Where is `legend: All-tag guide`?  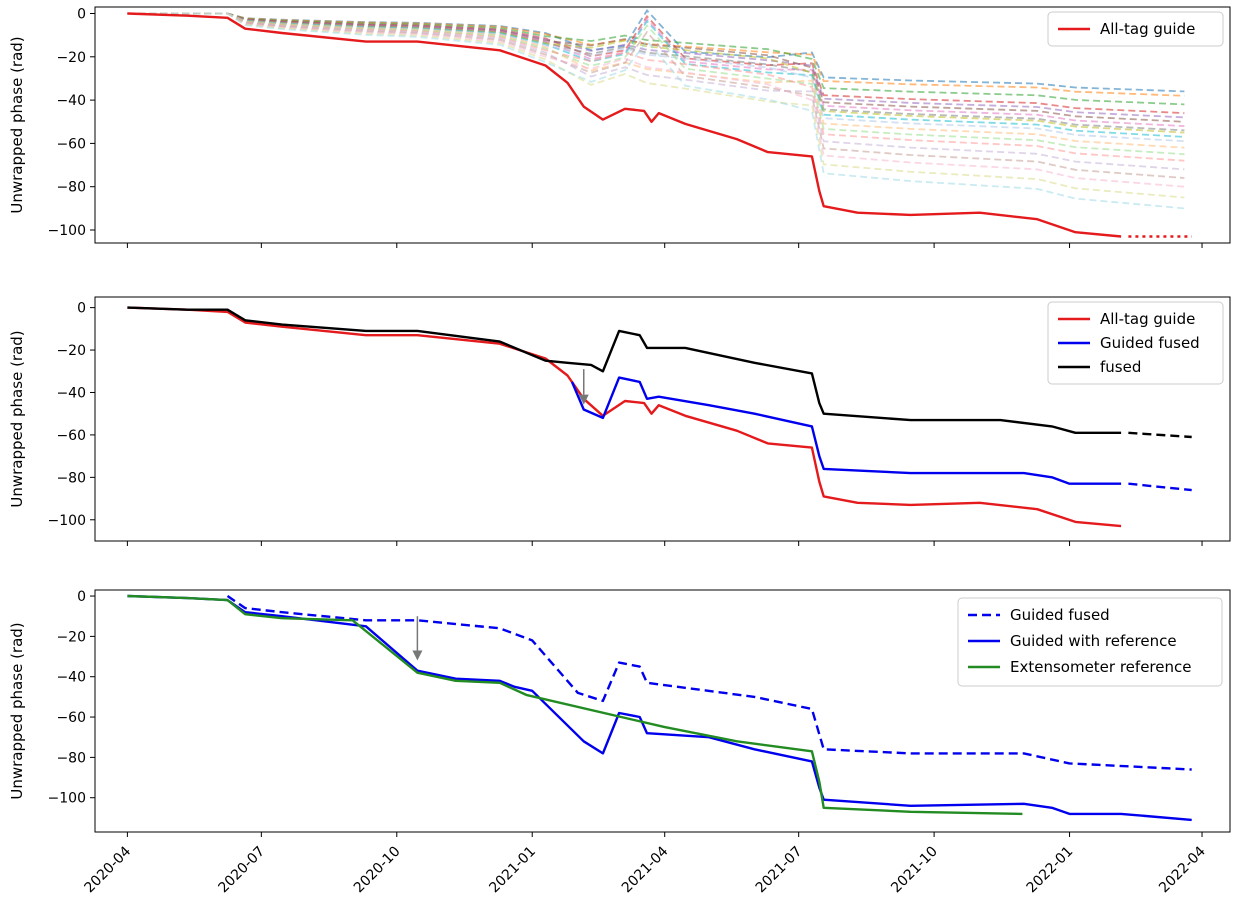 legend: All-tag guide is located at coordinates (1135, 29).